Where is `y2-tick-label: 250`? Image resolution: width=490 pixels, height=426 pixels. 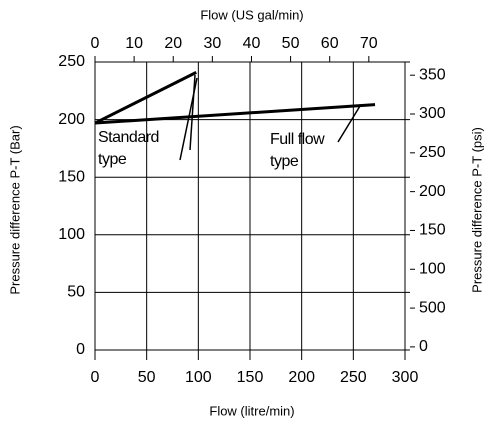 y2-tick-label: 250 is located at coordinates (432, 152).